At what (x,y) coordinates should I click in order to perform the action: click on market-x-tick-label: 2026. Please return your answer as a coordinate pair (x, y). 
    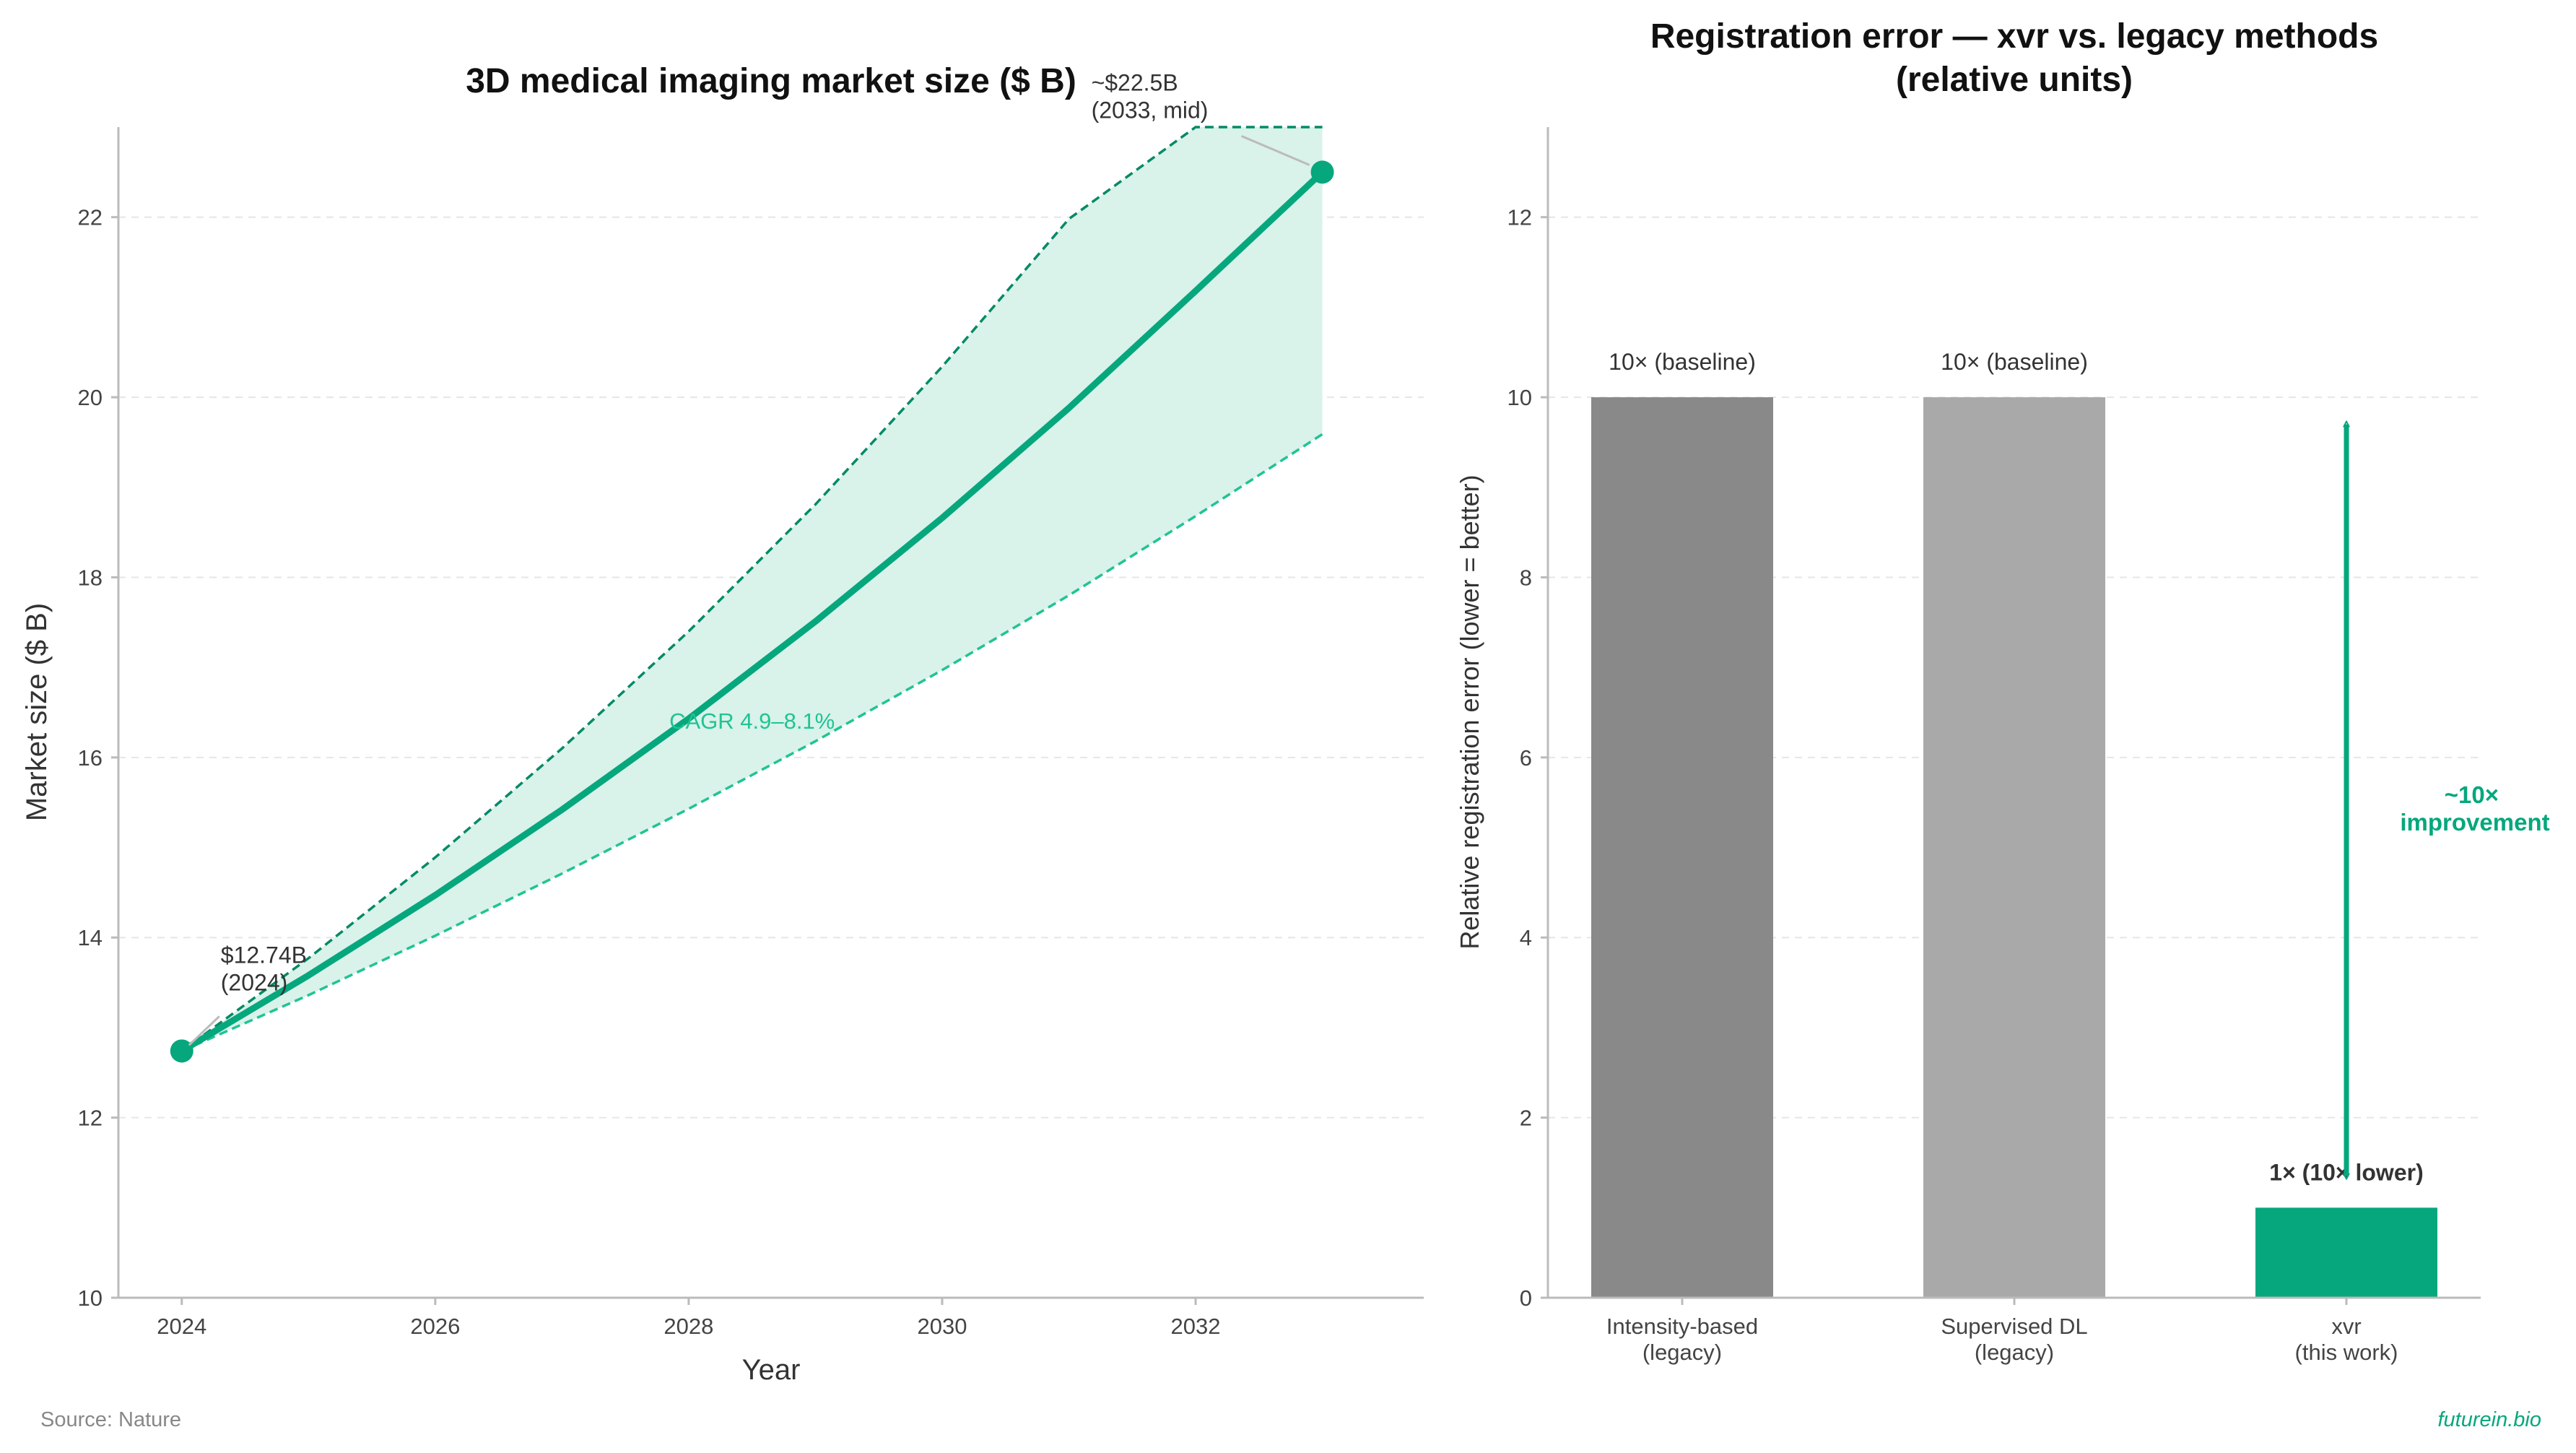
    Looking at the image, I should click on (435, 1326).